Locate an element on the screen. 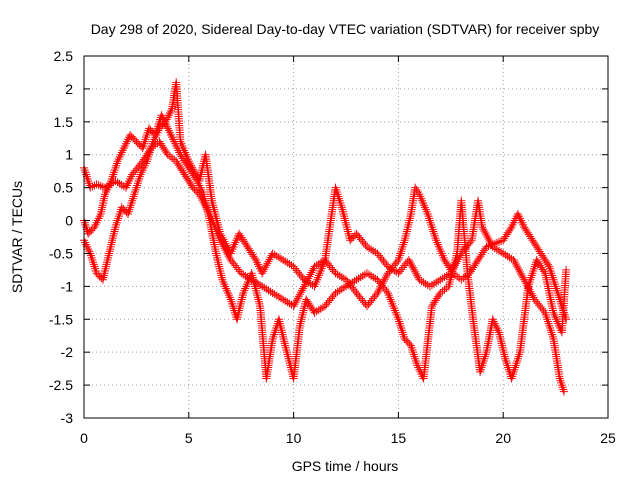 This screenshot has height=485, width=640. x-tick-label: 0 is located at coordinates (84, 438).